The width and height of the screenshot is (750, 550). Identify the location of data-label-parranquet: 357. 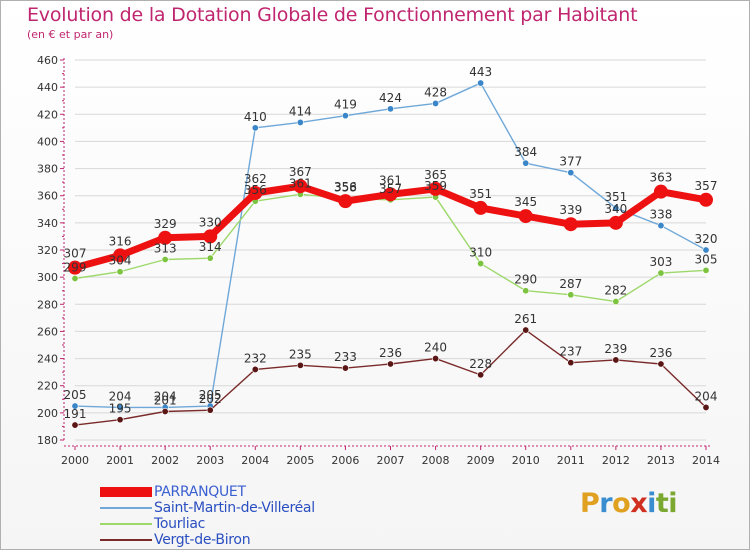
(706, 186).